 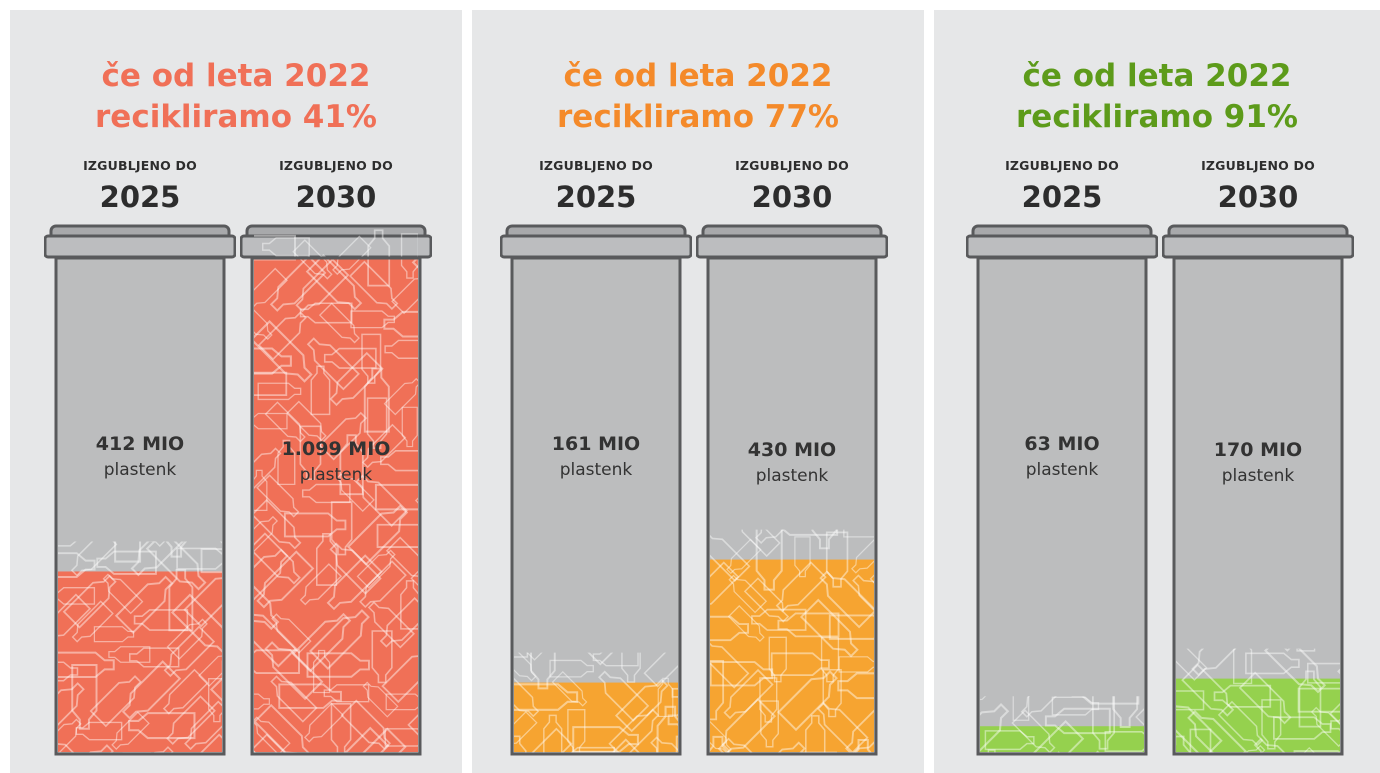 I want to click on bin-2030: IZGUBLJENO DO 2030 1.099 MIO plastenk, so click(x=336, y=458).